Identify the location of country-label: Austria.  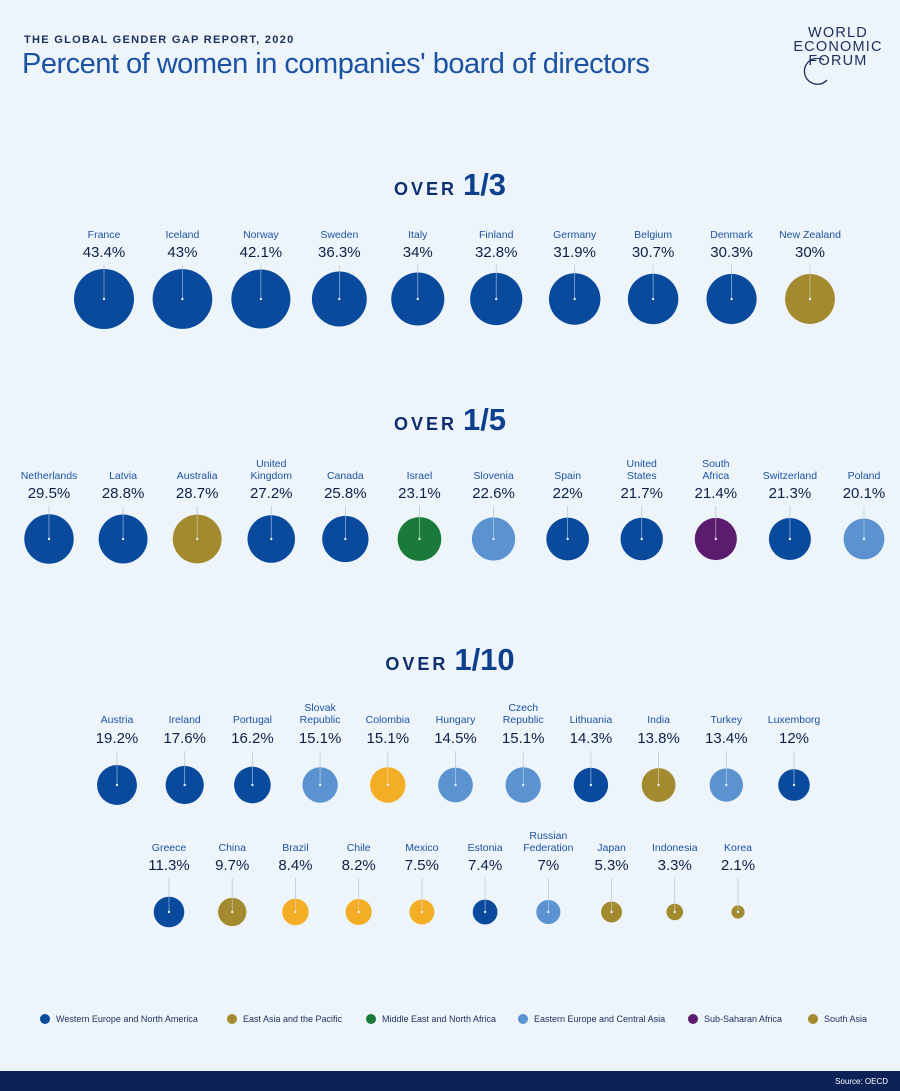
(117, 720).